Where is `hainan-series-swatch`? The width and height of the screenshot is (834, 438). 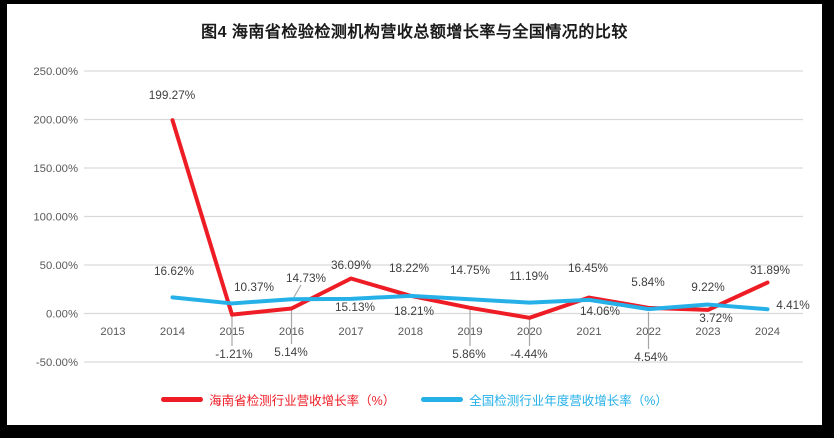 hainan-series-swatch is located at coordinates (182, 399).